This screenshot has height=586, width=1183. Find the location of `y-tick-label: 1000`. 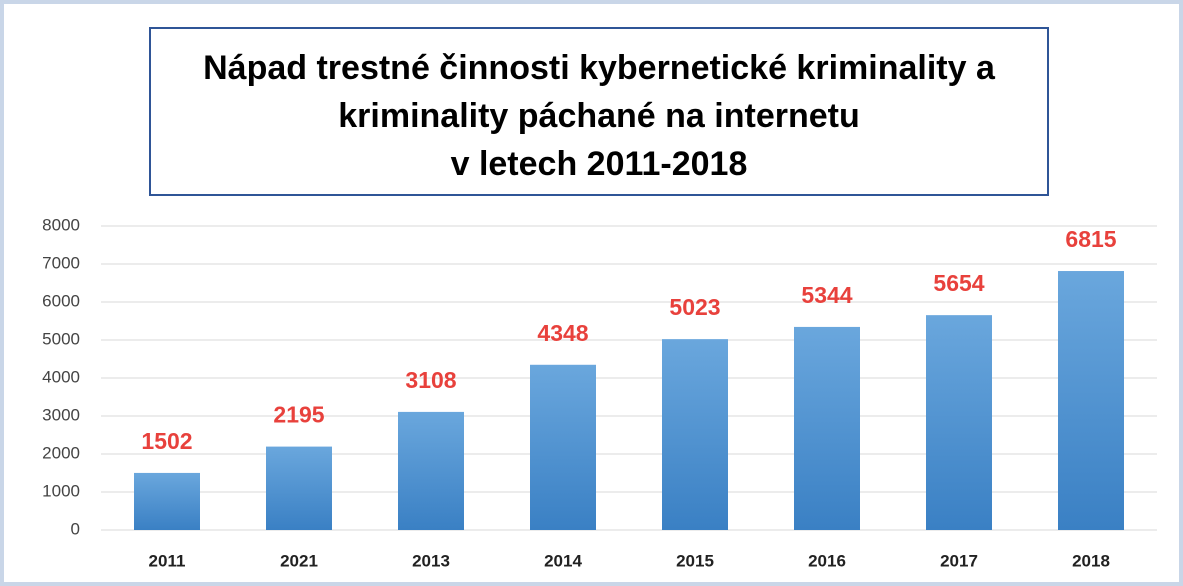

y-tick-label: 1000 is located at coordinates (61, 490).